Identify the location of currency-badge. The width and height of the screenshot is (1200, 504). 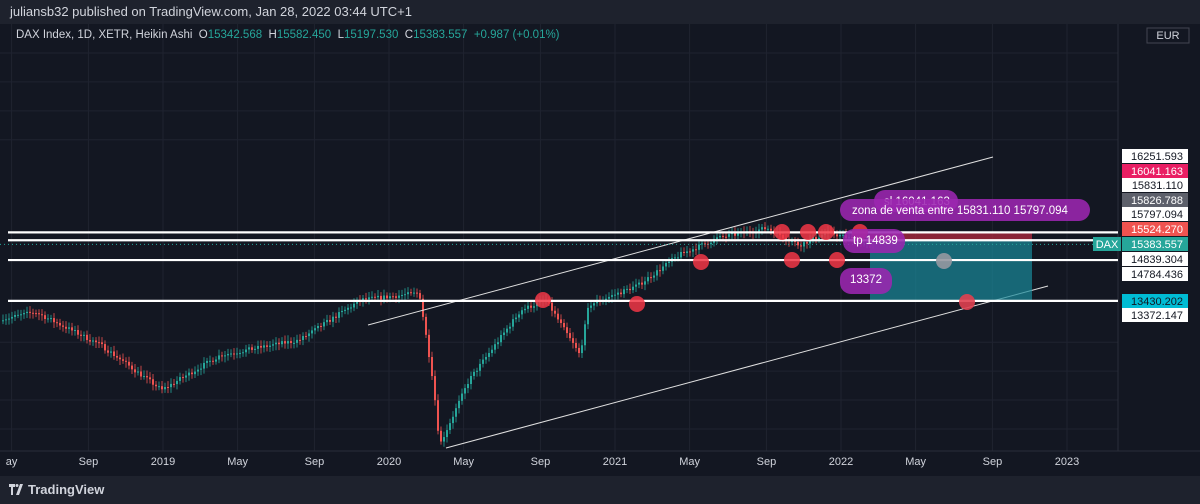
(1168, 35).